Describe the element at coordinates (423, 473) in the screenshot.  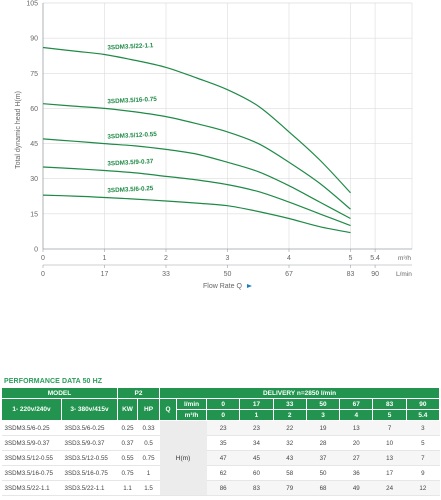
I see `head-value-cell: 9` at that location.